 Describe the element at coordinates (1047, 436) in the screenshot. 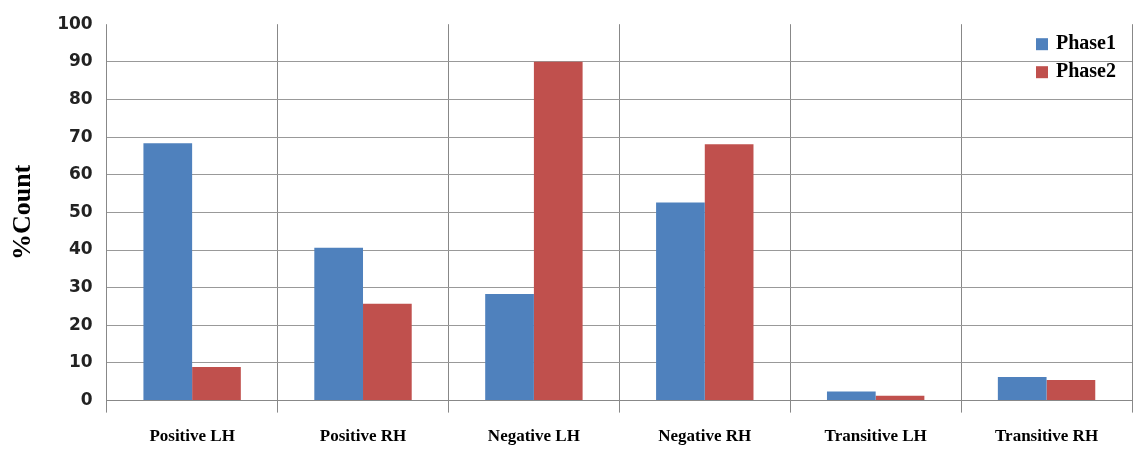

I see `x-tick-label: Transitive RH` at that location.